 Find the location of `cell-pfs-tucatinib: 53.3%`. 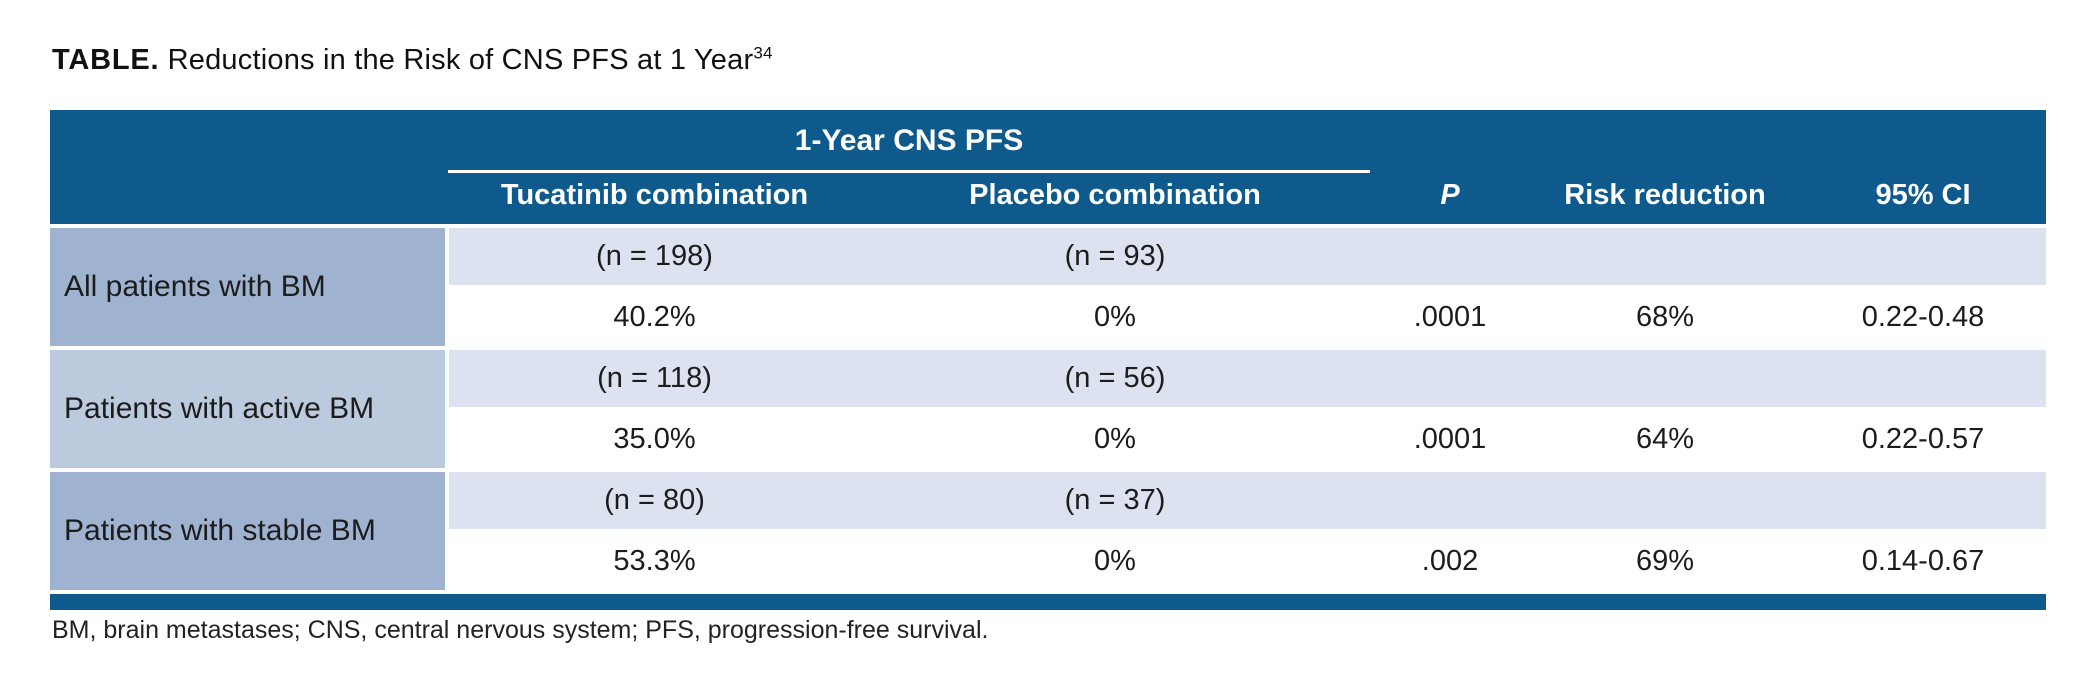

cell-pfs-tucatinib: 53.3% is located at coordinates (654, 561).